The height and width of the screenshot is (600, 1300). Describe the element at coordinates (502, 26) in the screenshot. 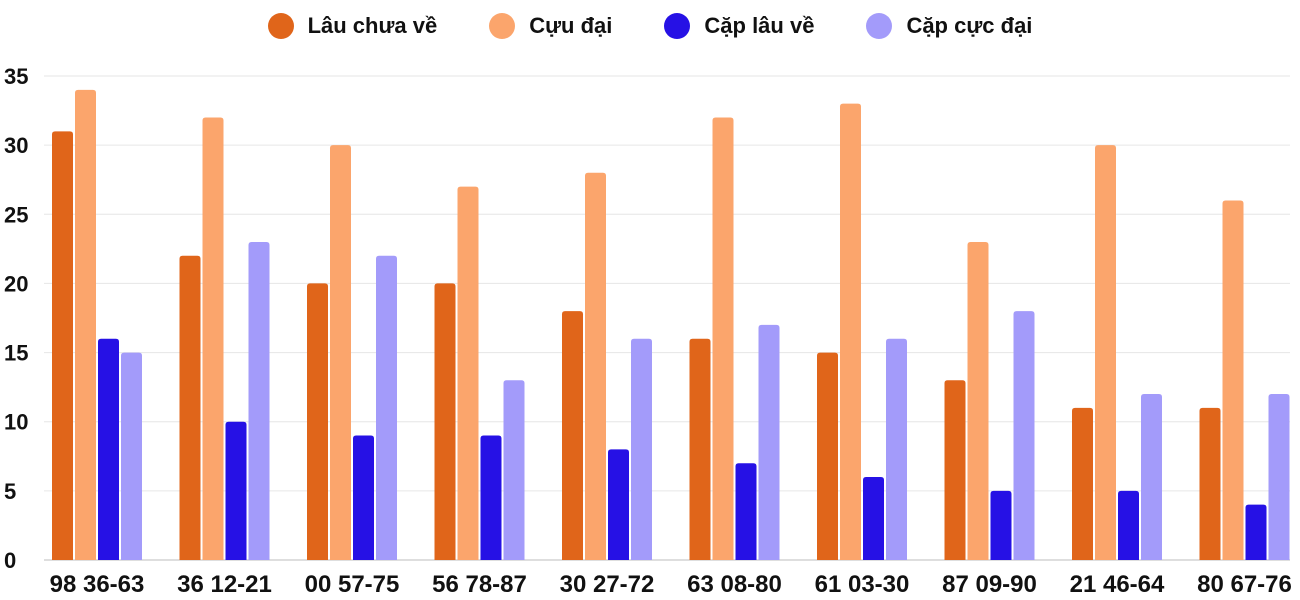

I see `legend-swatch-cuu-dai` at that location.